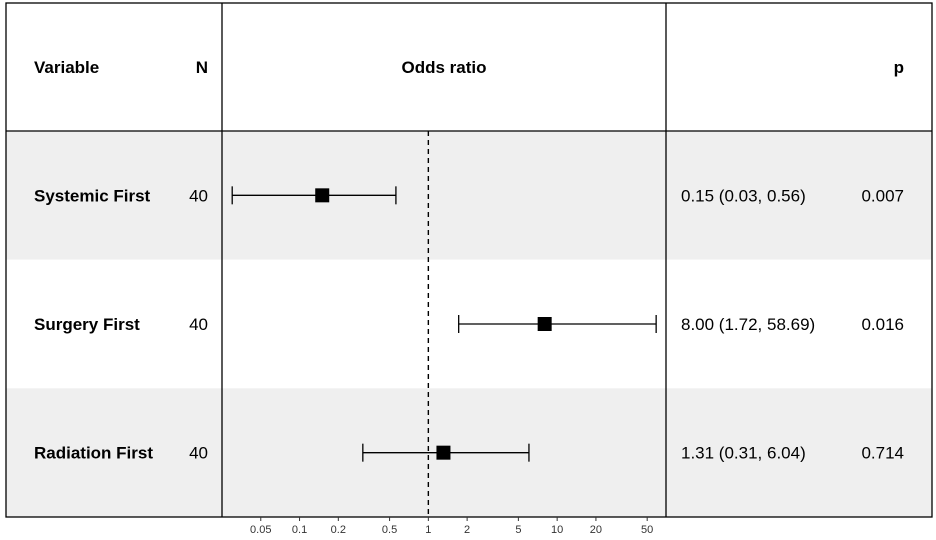 Image resolution: width=936 pixels, height=540 pixels. I want to click on header-odds-ratio: Odds ratio, so click(443, 67).